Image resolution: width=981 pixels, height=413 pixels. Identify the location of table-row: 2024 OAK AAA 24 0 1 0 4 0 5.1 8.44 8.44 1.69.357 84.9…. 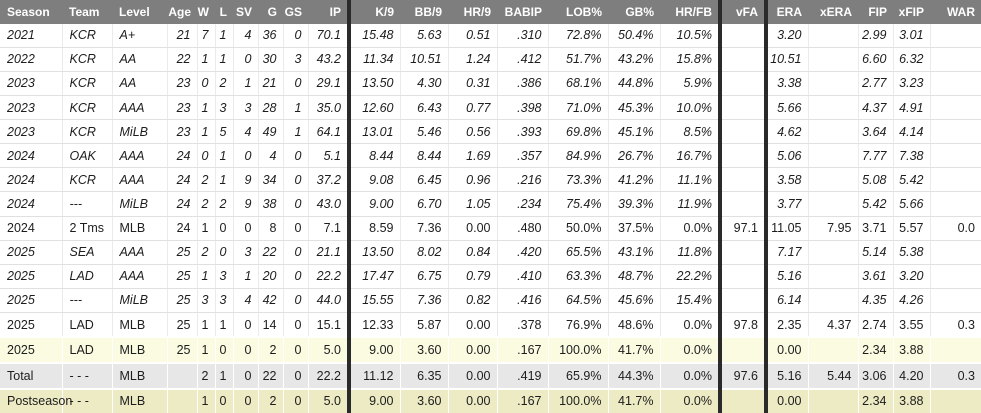
(490, 156).